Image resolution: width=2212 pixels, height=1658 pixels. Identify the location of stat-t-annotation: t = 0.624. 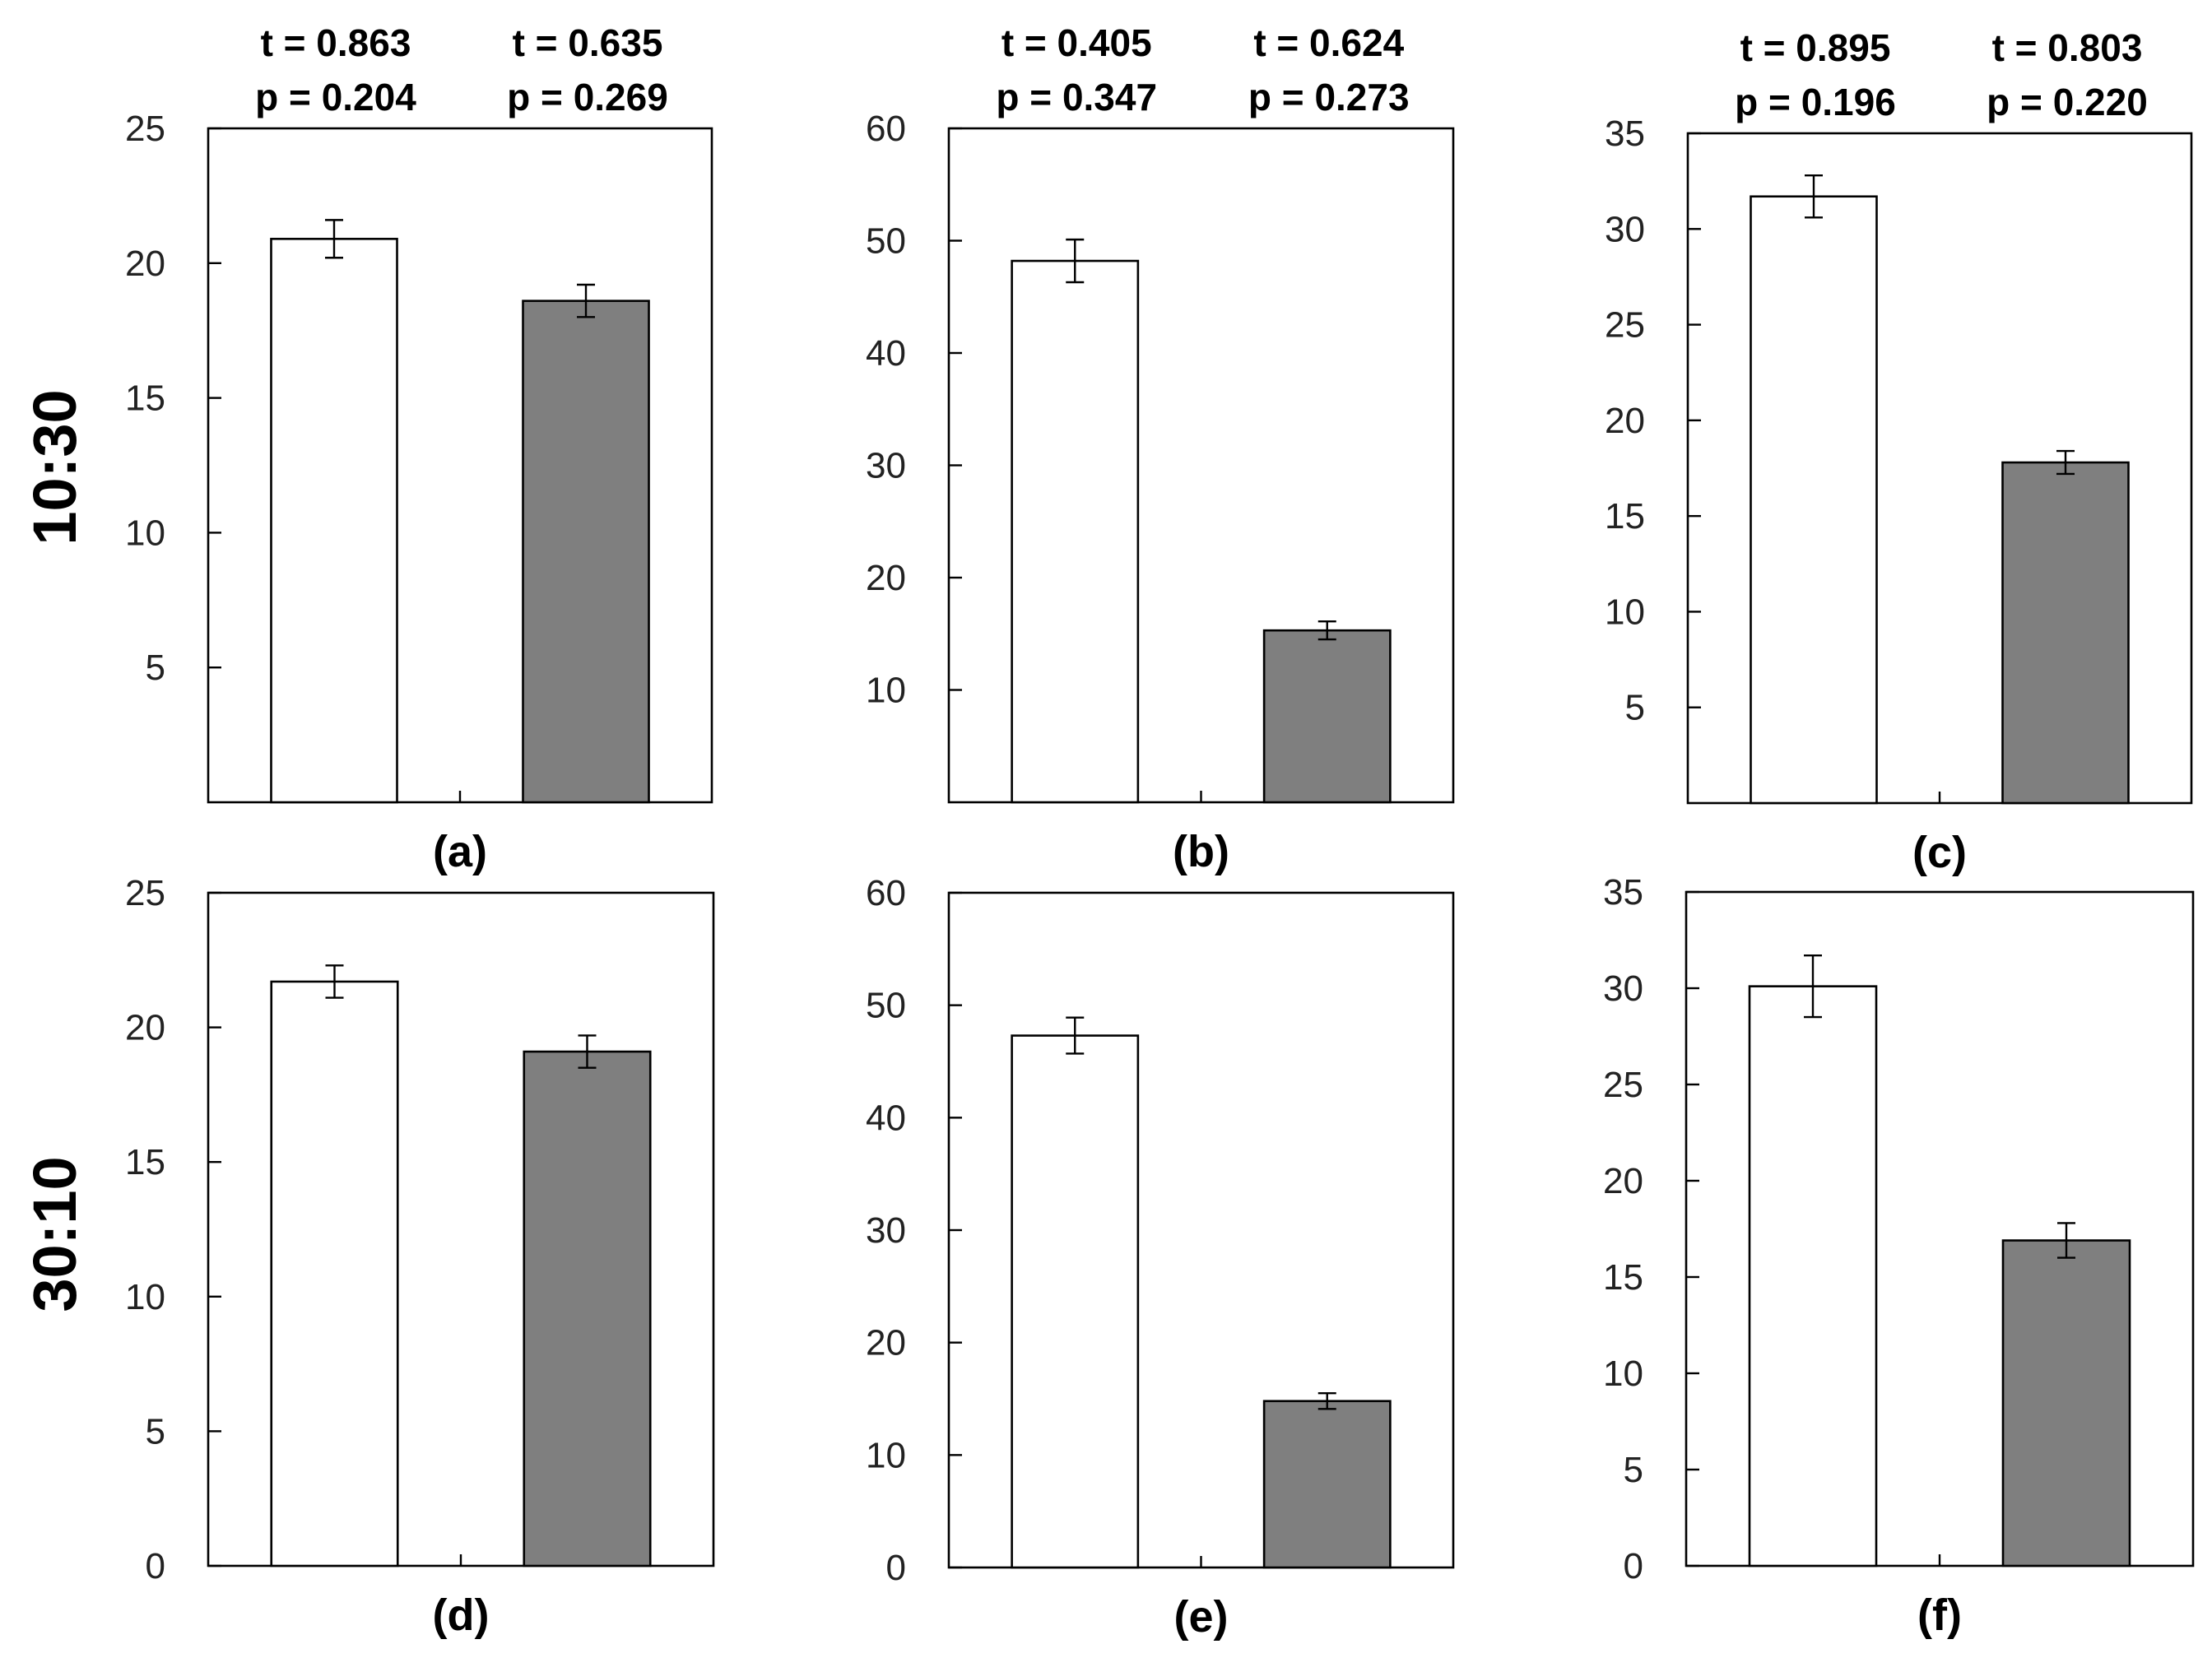
(1328, 42).